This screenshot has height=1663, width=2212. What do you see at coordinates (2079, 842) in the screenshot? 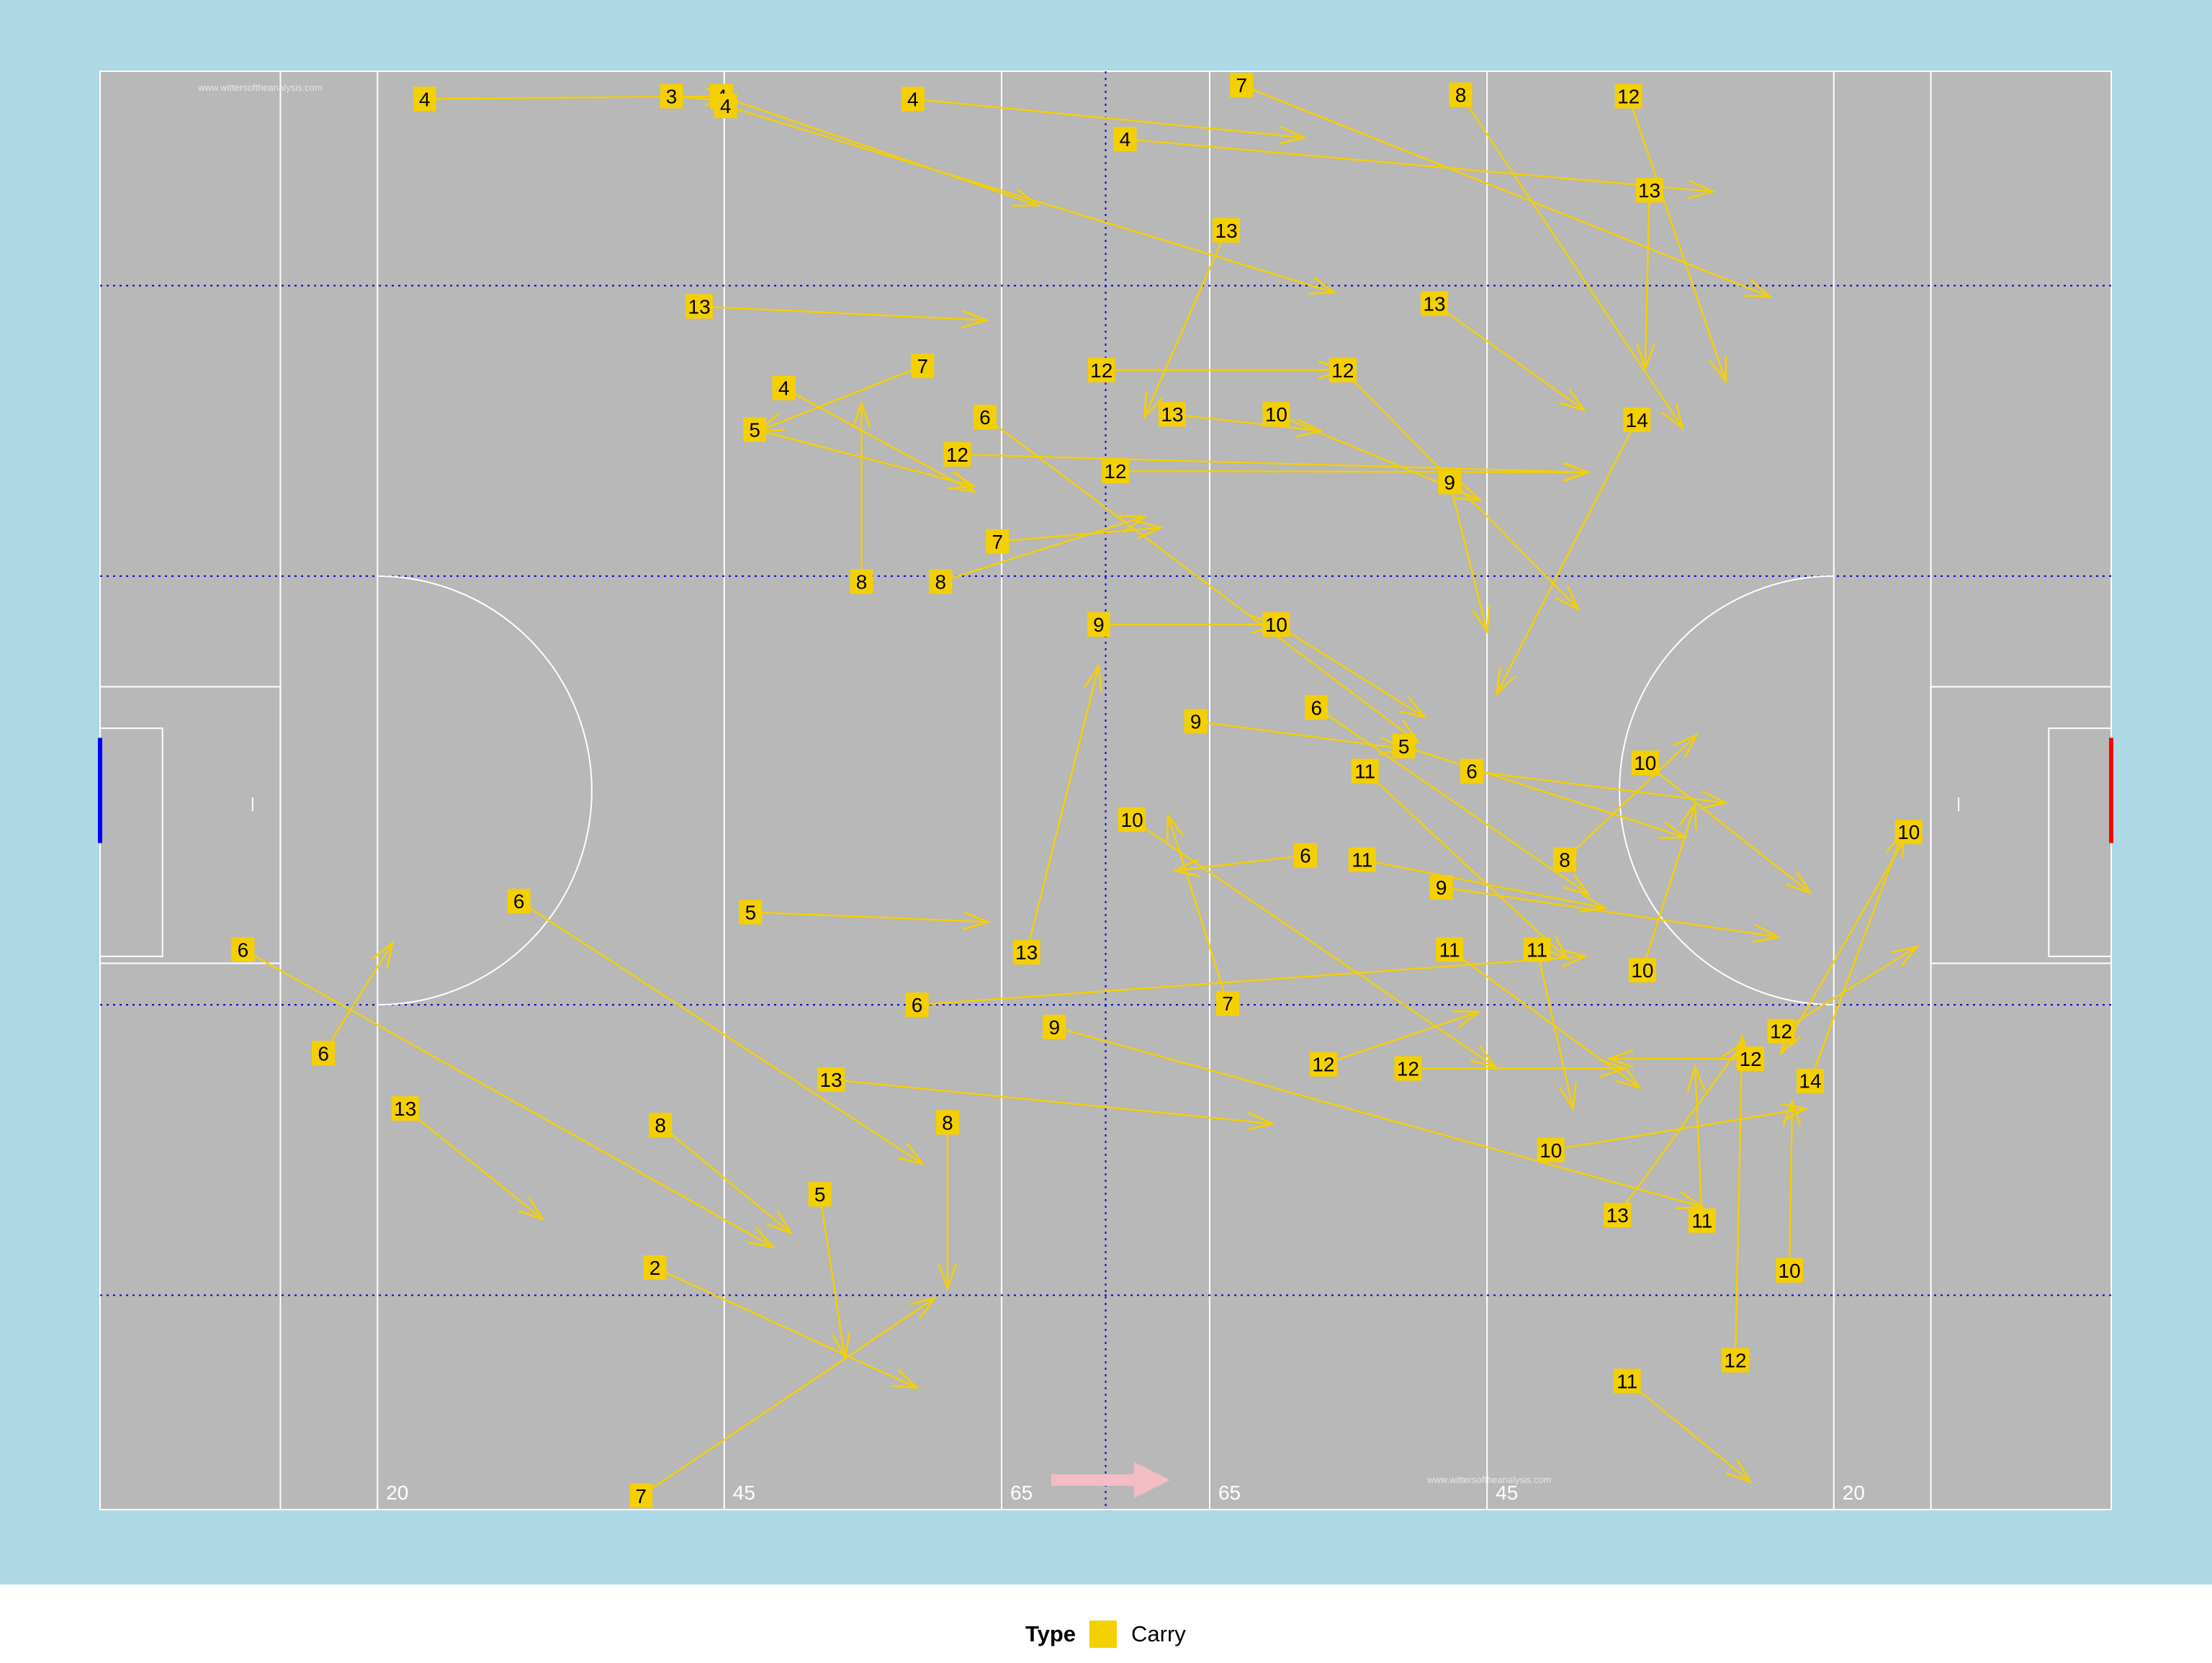
I see `right-small-box` at bounding box center [2079, 842].